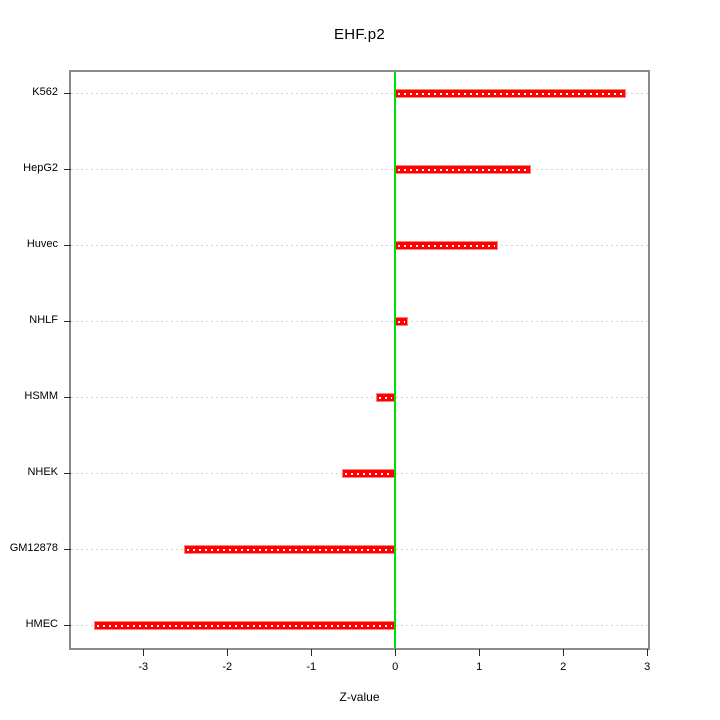 The height and width of the screenshot is (720, 720). Describe the element at coordinates (311, 652) in the screenshot. I see `x-tick--1` at that location.